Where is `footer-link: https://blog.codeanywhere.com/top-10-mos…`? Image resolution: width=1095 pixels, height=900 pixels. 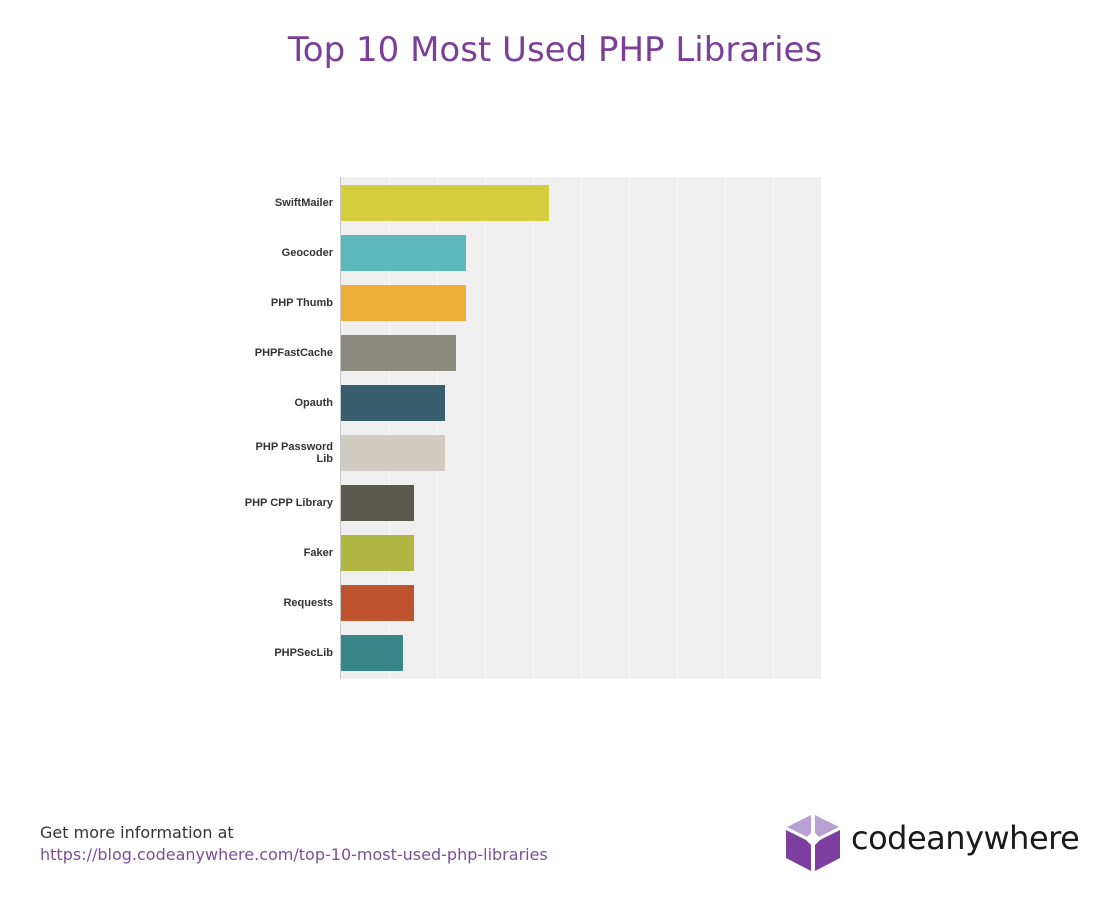 footer-link: https://blog.codeanywhere.com/top-10-mos… is located at coordinates (294, 854).